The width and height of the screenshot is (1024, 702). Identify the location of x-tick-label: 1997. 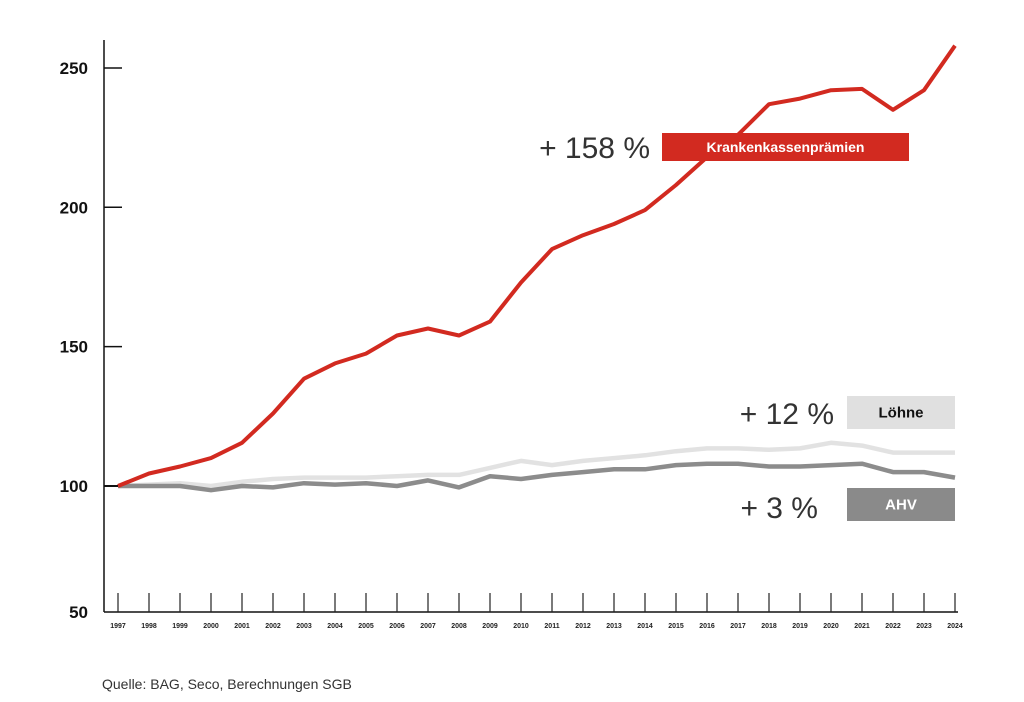
(118, 626).